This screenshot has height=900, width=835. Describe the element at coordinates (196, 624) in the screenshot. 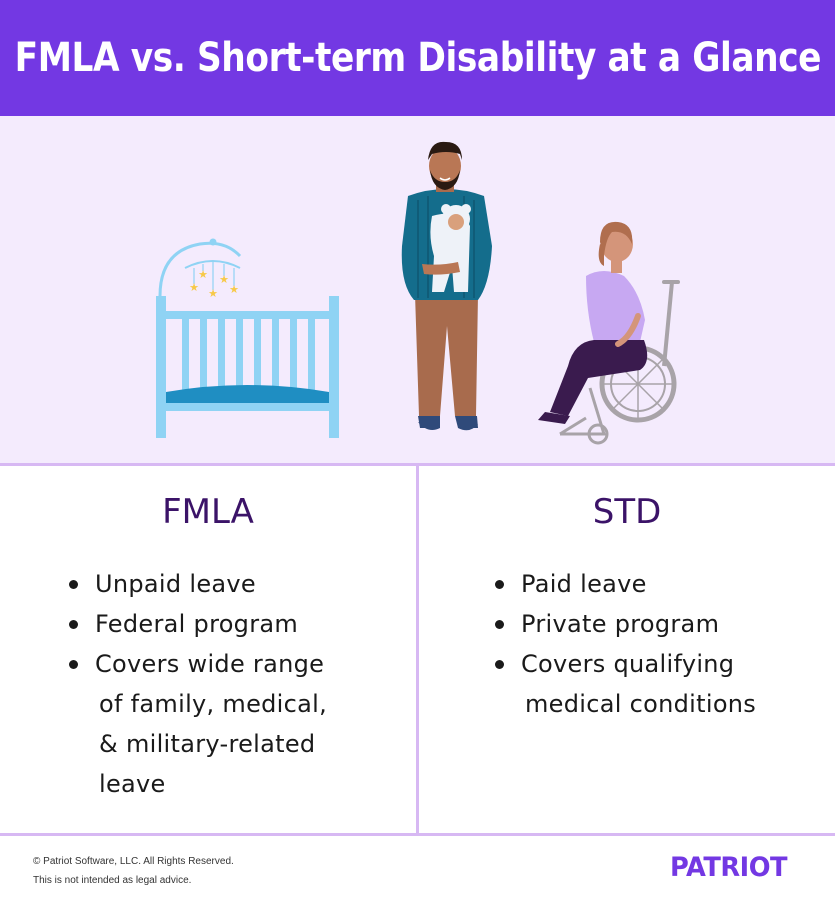

I see `list-item: Federal program` at that location.